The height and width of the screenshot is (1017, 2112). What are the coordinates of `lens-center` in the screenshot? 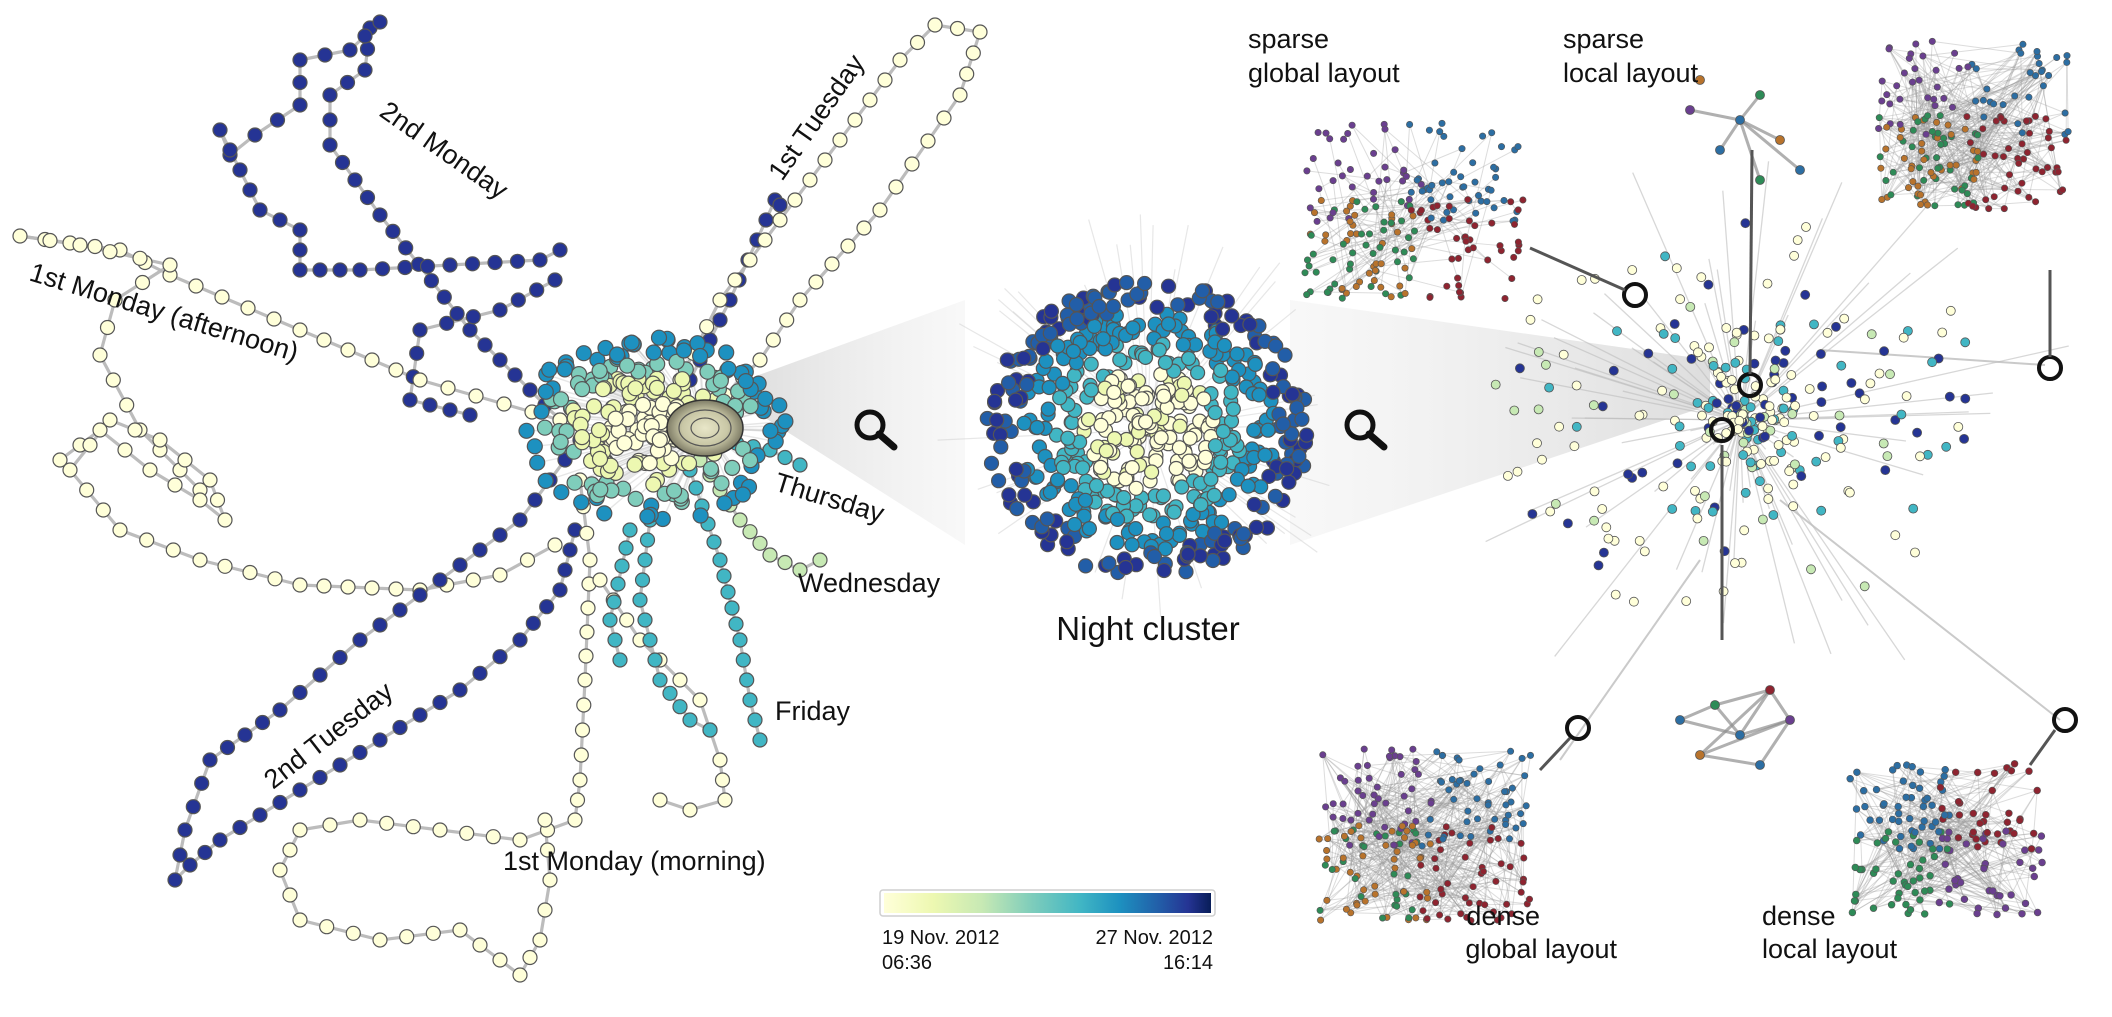 It's located at (1722, 430).